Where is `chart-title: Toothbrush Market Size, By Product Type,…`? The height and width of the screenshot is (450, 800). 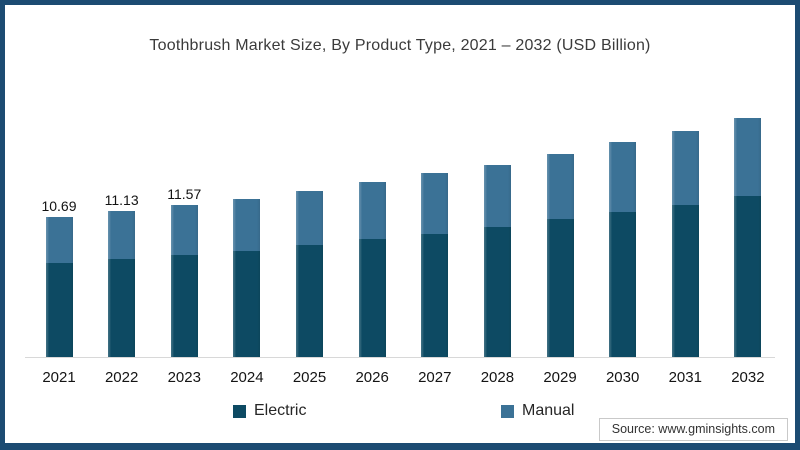 chart-title: Toothbrush Market Size, By Product Type,… is located at coordinates (400, 45).